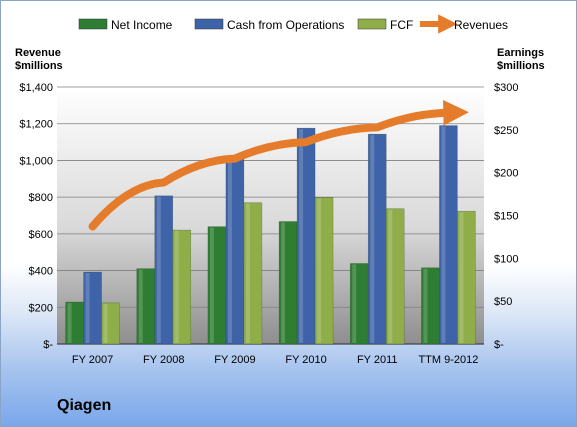 The image size is (577, 427). Describe the element at coordinates (401, 25) in the screenshot. I see `legend-label-fcf: FCF` at that location.